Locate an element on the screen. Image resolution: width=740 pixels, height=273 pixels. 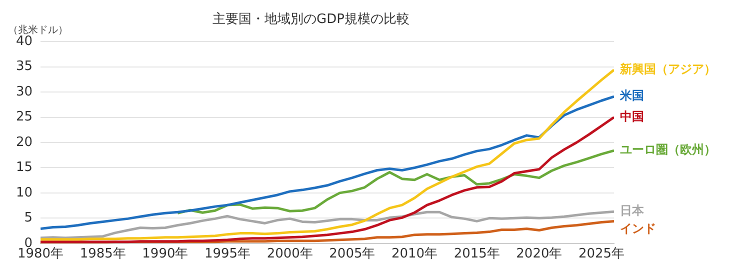
chart-title: 主要国・地域別のGDP規模の比較 is located at coordinates (311, 19).